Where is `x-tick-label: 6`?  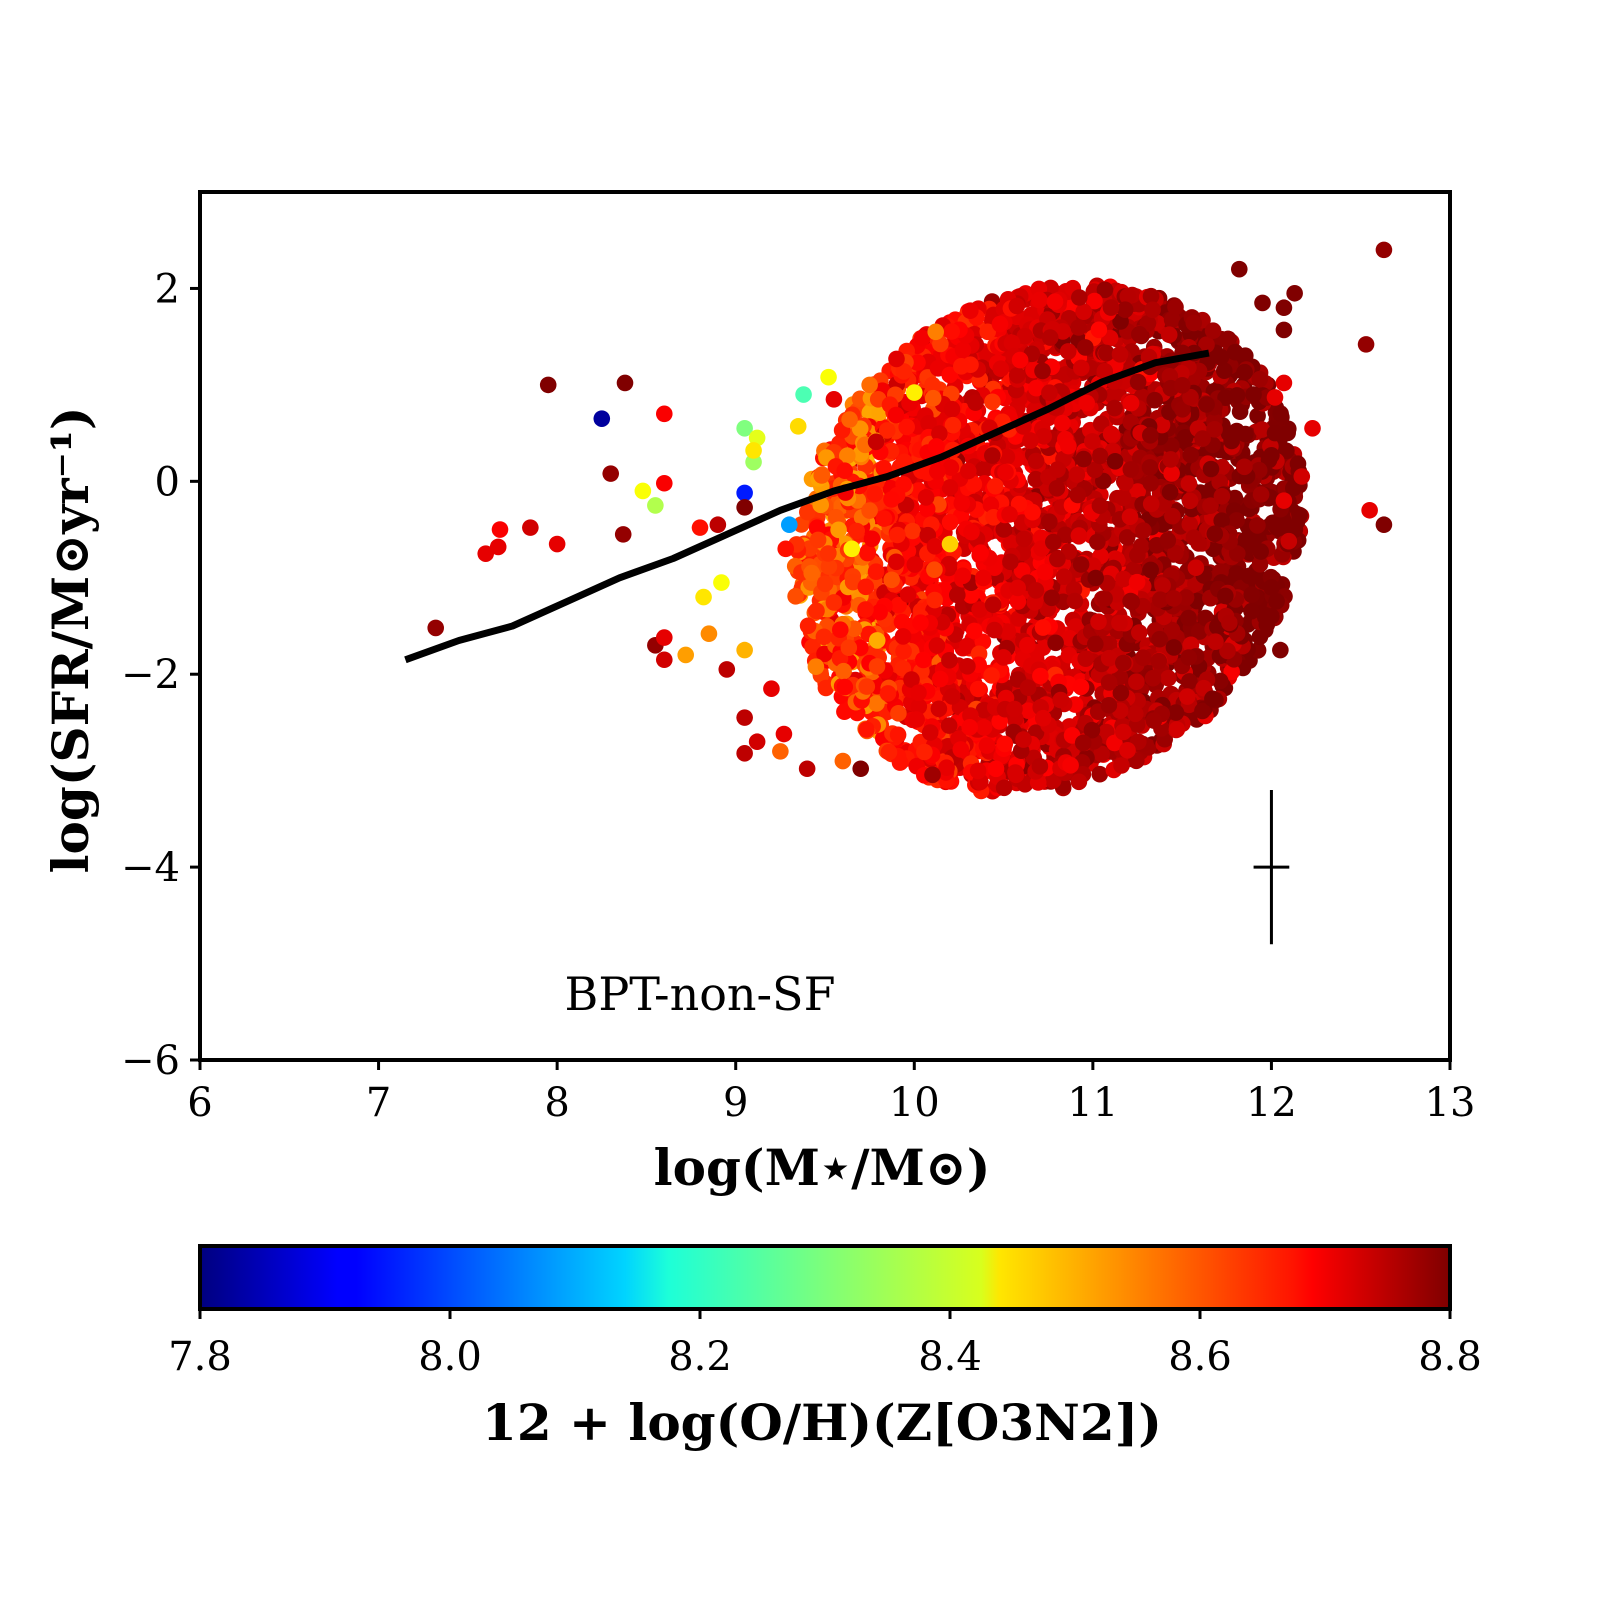
x-tick-label: 6 is located at coordinates (199, 1103).